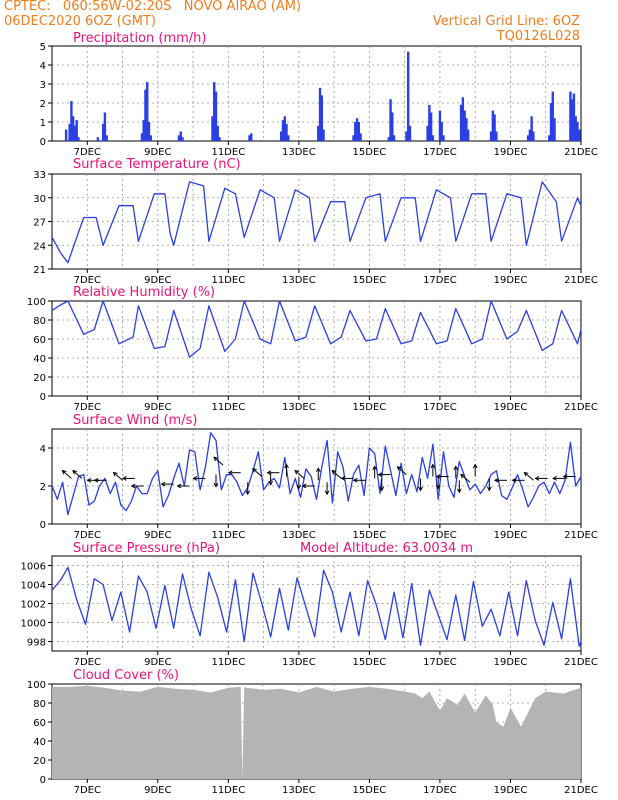 The width and height of the screenshot is (618, 800). Describe the element at coordinates (126, 675) in the screenshot. I see `panel-title: Cloud Cover (%)` at that location.